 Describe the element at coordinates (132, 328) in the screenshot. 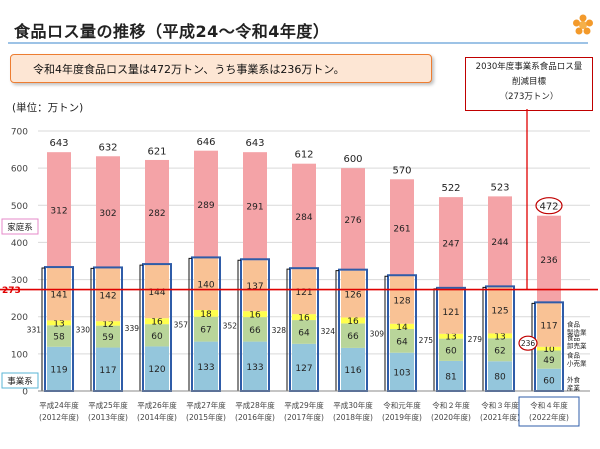

I see `business-total-label: 339` at that location.